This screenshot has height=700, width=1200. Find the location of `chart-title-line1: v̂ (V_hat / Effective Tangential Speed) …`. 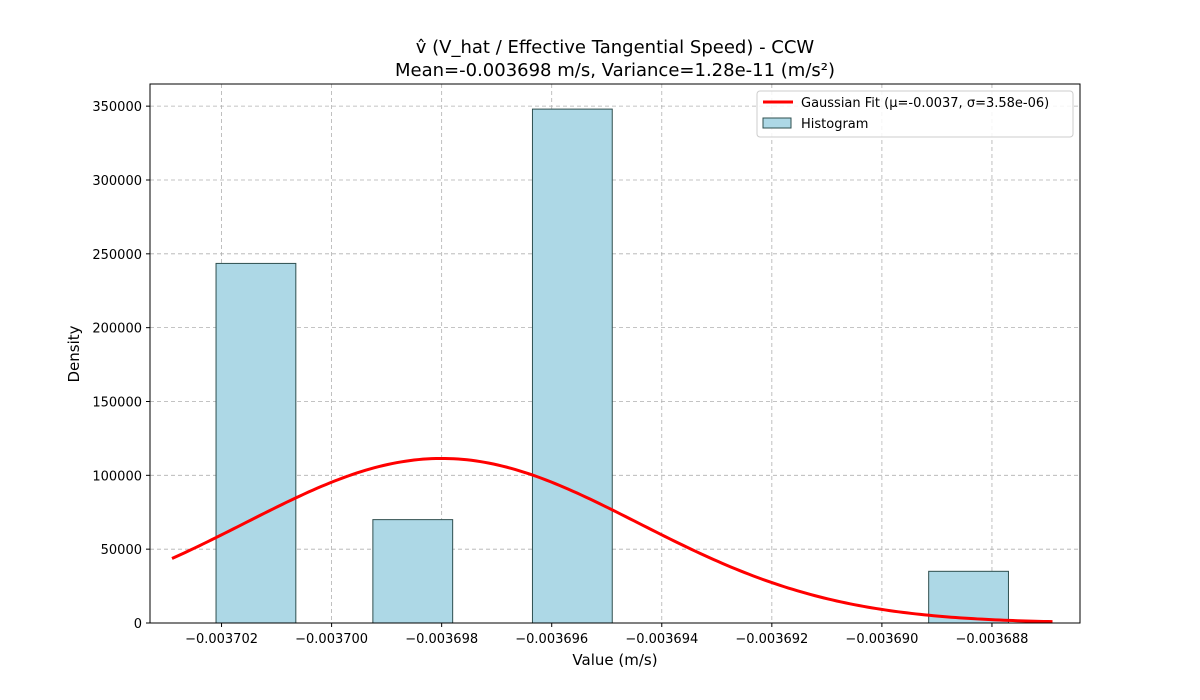

chart-title-line1: v̂ (V_hat / Effective Tangential Speed) … is located at coordinates (615, 47).